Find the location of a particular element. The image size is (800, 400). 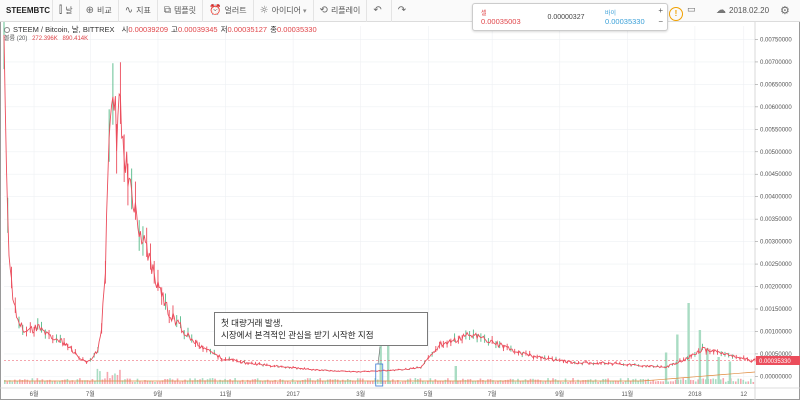

volume-value: 272.396K is located at coordinates (45, 39).